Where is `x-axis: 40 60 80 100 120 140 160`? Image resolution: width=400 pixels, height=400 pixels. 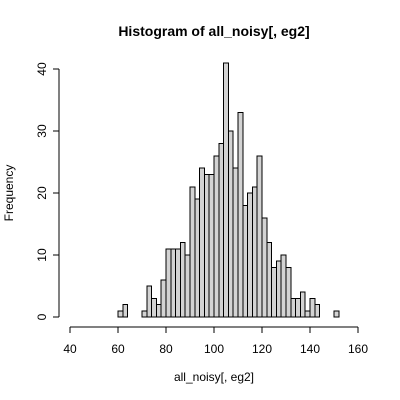
x-axis: 40 60 80 100 120 140 160 is located at coordinates (215, 341).